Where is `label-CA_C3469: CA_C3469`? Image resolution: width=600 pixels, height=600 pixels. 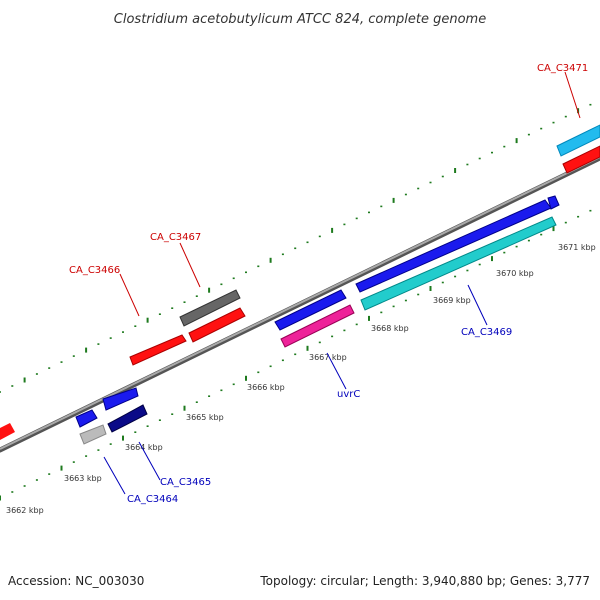 label-CA_C3469: CA_C3469 is located at coordinates (486, 332).